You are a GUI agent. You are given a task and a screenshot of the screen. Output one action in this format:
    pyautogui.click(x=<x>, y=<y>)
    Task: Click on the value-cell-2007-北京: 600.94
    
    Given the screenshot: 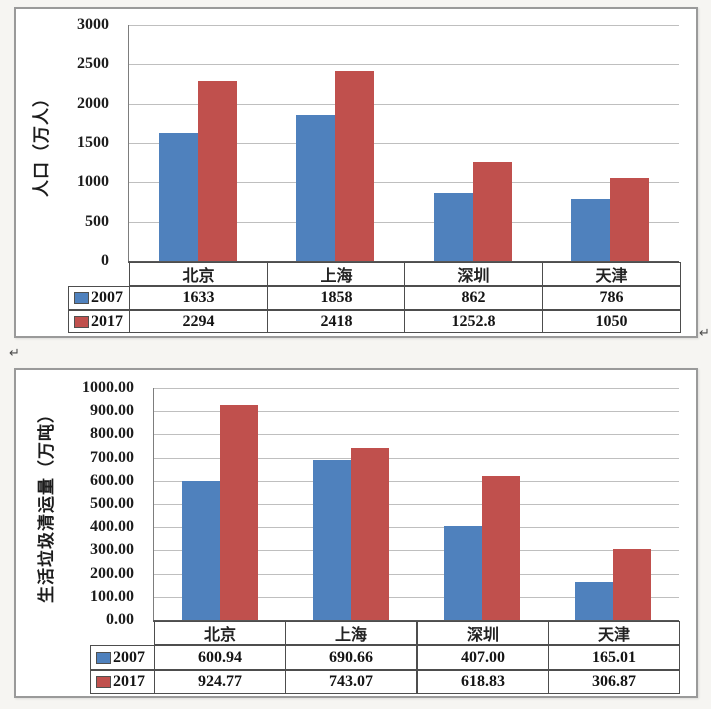 What is the action you would take?
    pyautogui.click(x=220, y=657)
    